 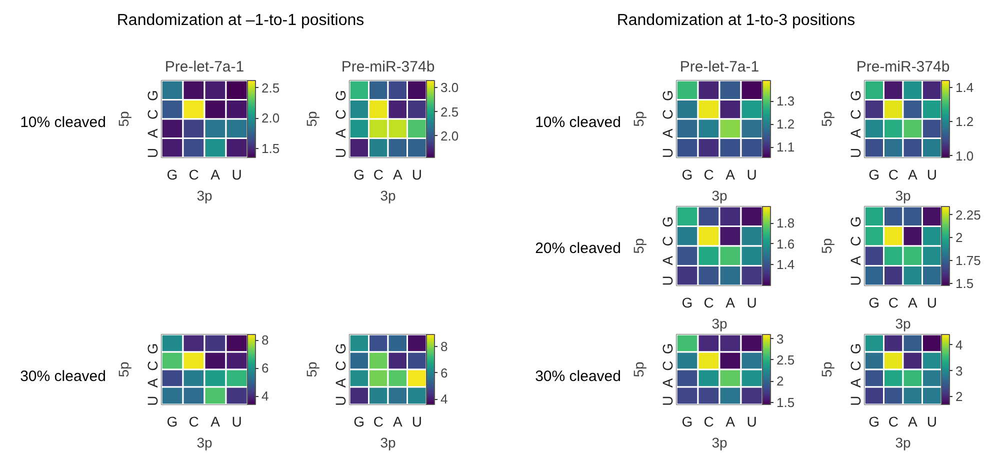 I want to click on color-bar-label: 1.1, so click(x=785, y=147).